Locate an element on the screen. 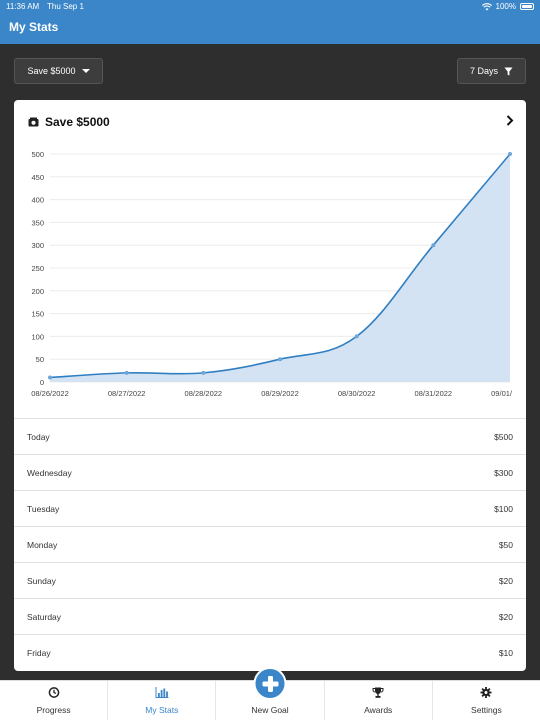 The image size is (540, 720). list-item: Sunday $20 is located at coordinates (270, 580).